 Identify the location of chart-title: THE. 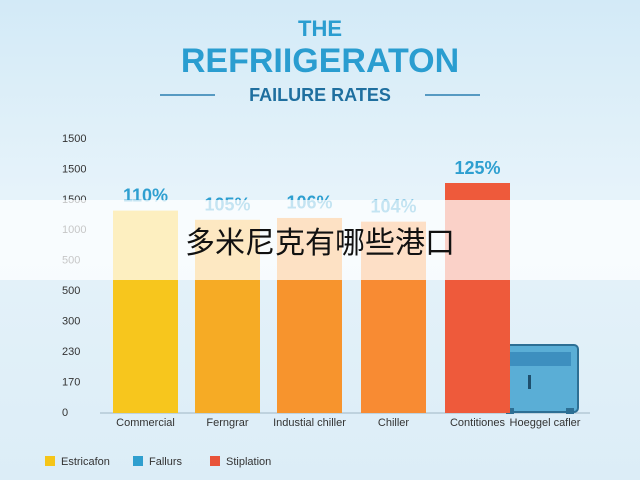
(320, 28).